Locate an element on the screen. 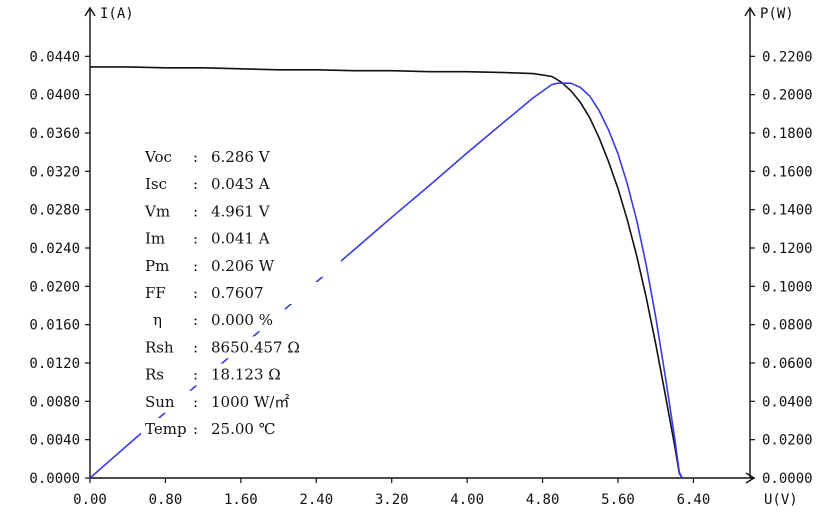 Image resolution: width=838 pixels, height=517 pixels. left-tick-label: 0.0360 is located at coordinates (54, 134).